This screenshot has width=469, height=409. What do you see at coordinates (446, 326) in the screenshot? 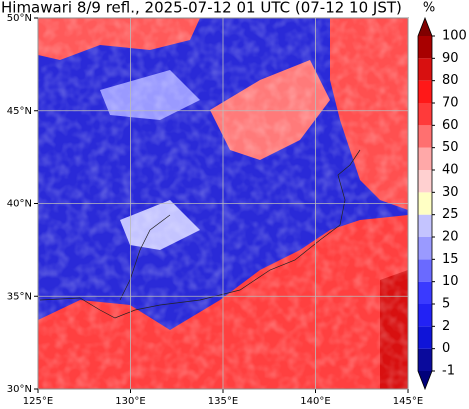
I see `colorbar-tick-label: 2` at bounding box center [446, 326].